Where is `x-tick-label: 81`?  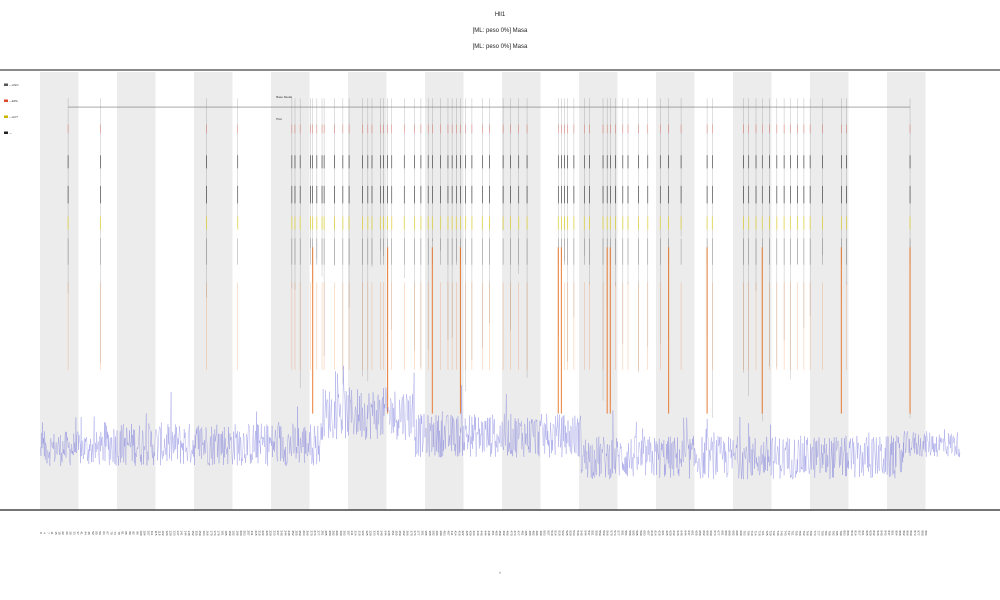
x-tick-label: 81 is located at coordinates (123, 533).